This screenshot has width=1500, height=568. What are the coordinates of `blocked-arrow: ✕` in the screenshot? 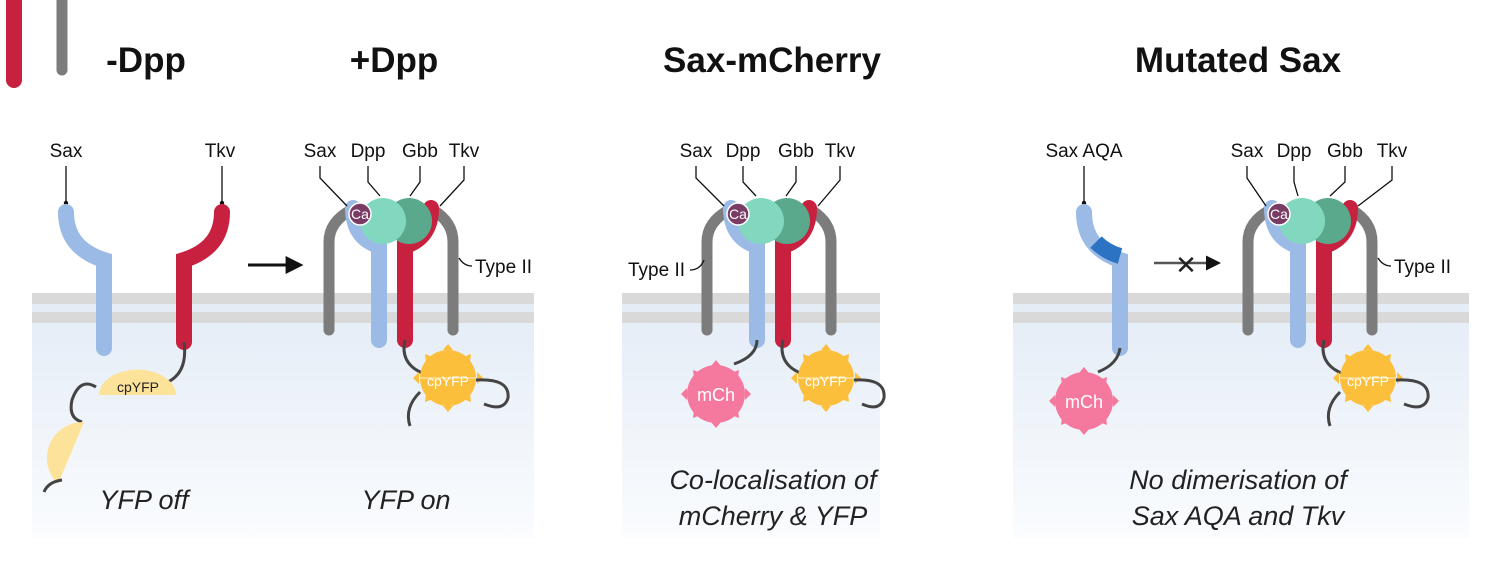 It's located at (1187, 266).